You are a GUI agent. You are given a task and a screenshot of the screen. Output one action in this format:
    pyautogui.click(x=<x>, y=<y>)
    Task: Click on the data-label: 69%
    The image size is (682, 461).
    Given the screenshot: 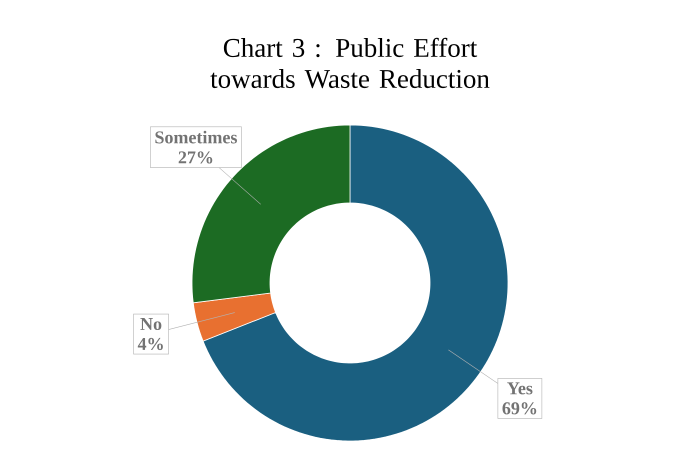 What is the action you would take?
    pyautogui.click(x=519, y=408)
    